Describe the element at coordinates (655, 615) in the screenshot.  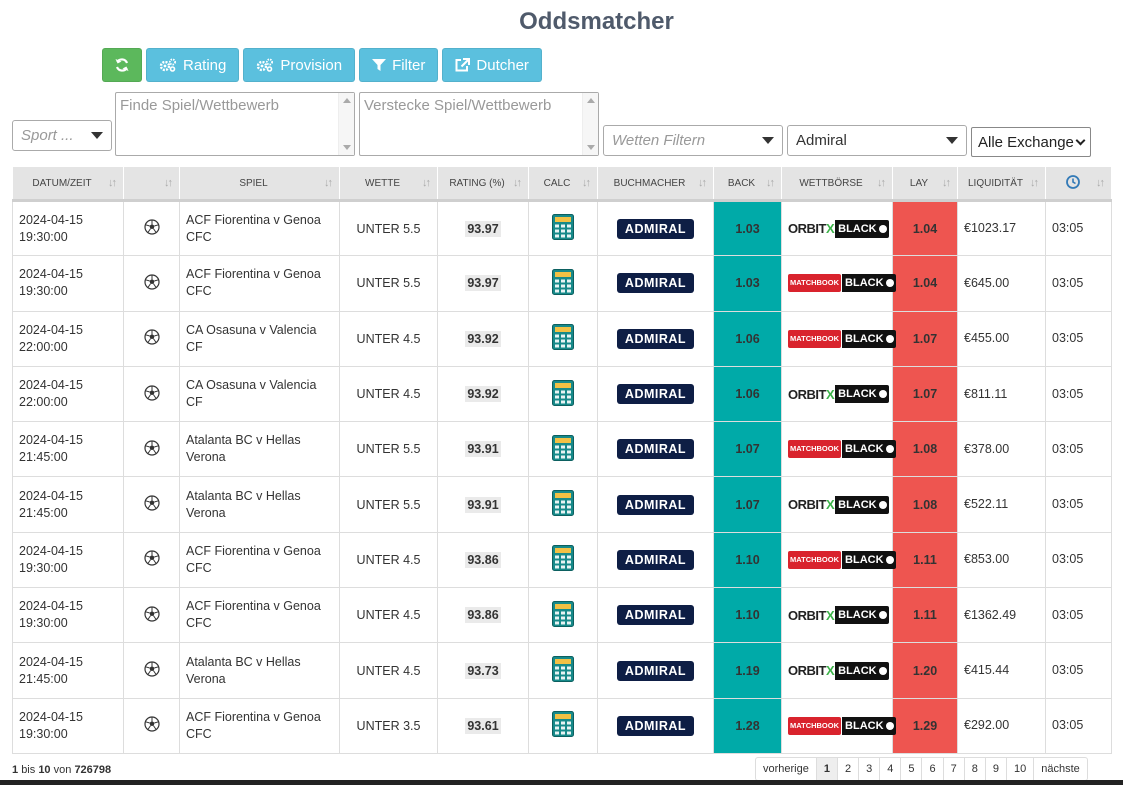
I see `cell-bookmaker: ADMIRAL` at that location.